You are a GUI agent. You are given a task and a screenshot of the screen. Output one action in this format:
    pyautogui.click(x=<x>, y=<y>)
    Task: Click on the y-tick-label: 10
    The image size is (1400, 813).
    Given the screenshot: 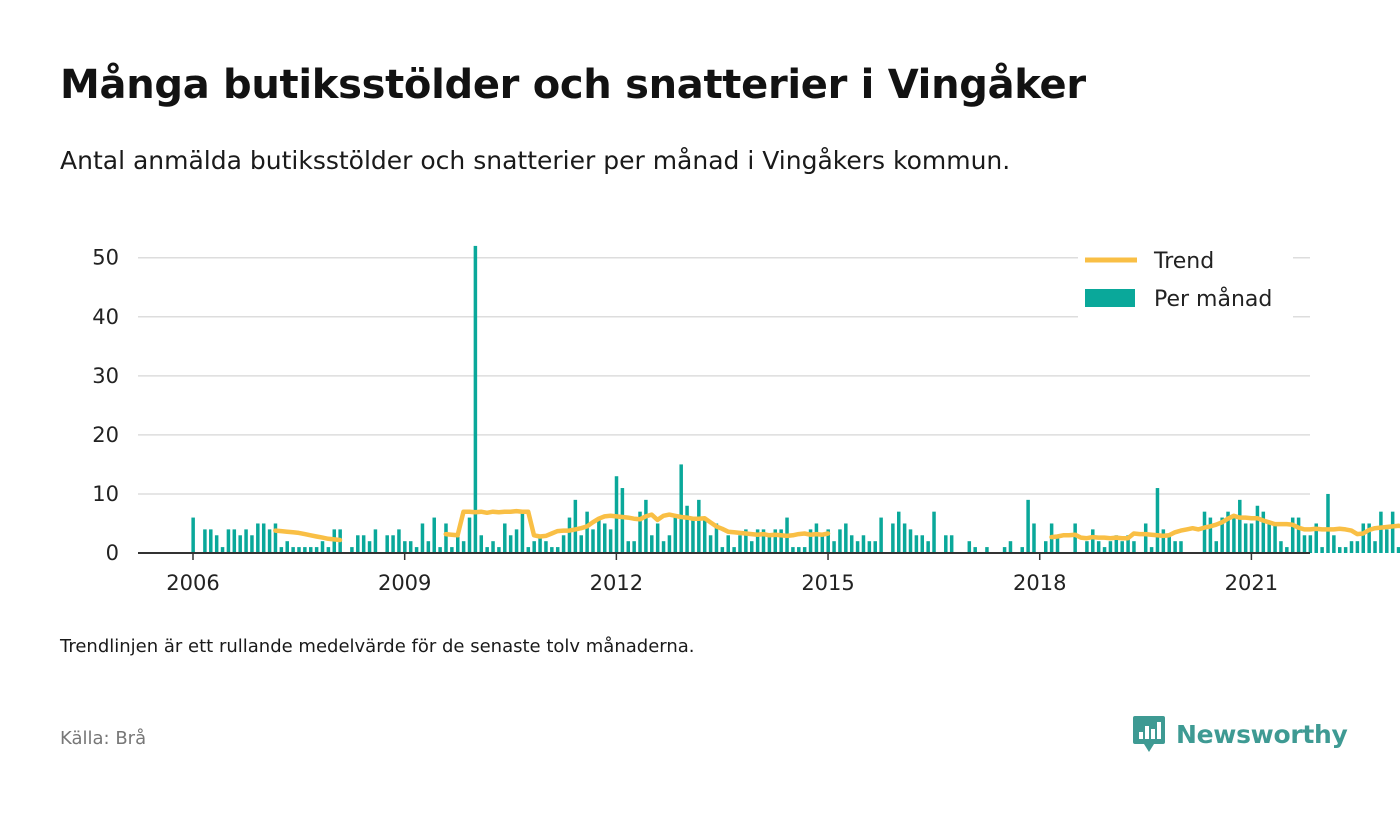 What is the action you would take?
    pyautogui.click(x=105, y=494)
    